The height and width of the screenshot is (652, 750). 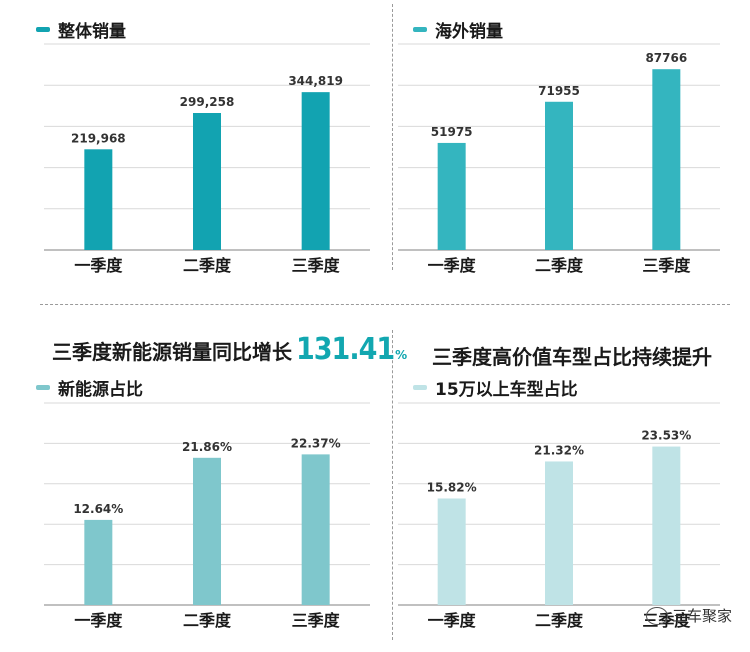 I want to click on legend-premium-share: 15万以上车型占比, so click(x=495, y=387).